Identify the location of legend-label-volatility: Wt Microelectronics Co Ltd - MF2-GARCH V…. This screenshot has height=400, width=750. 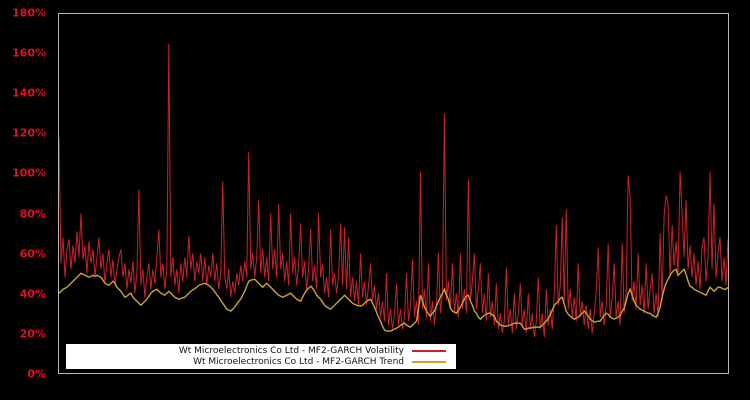
(291, 350).